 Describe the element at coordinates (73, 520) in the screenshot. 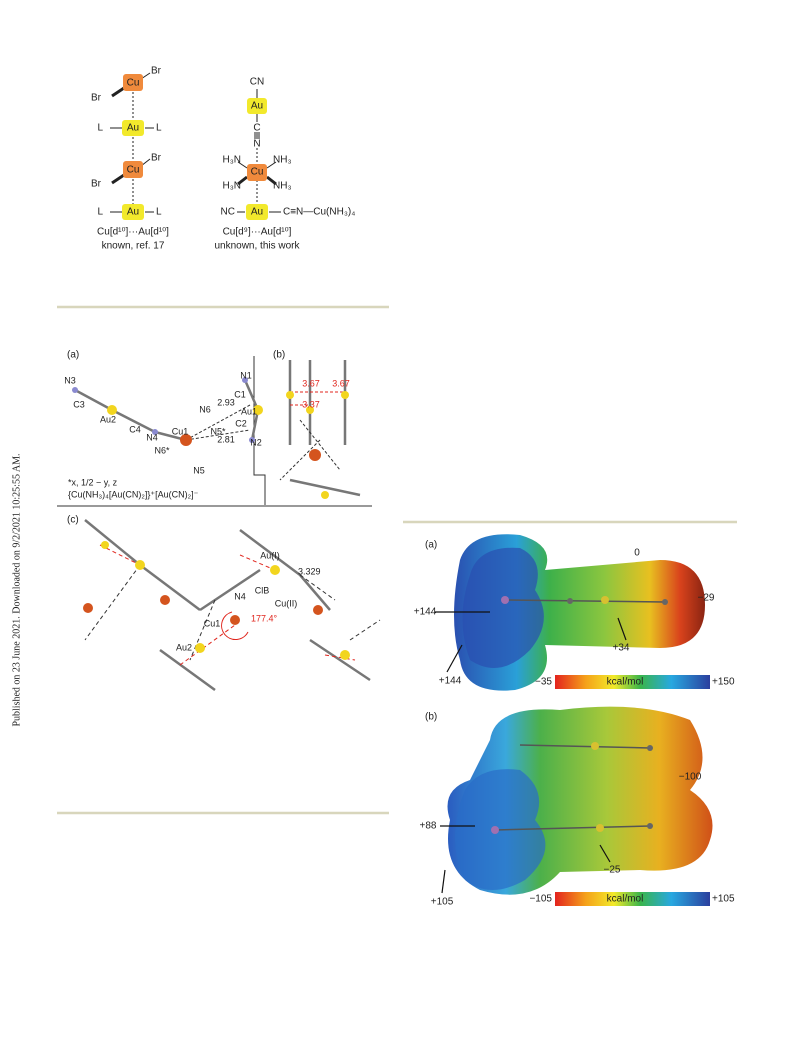

I see `panel-tag: (c)` at that location.